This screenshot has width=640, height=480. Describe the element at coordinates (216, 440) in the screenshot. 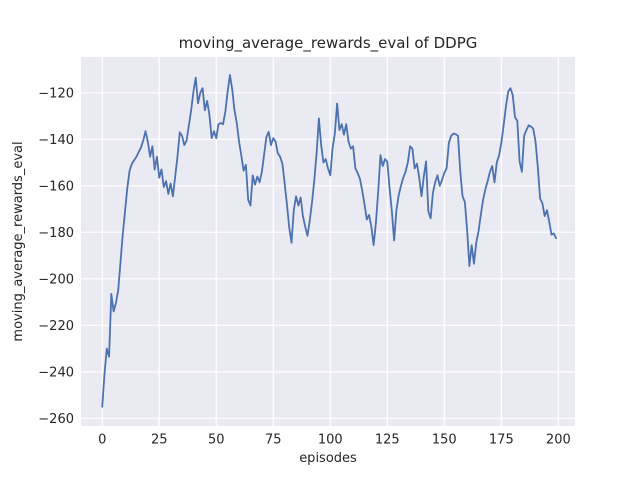

I see `x-tick-label: 50` at that location.